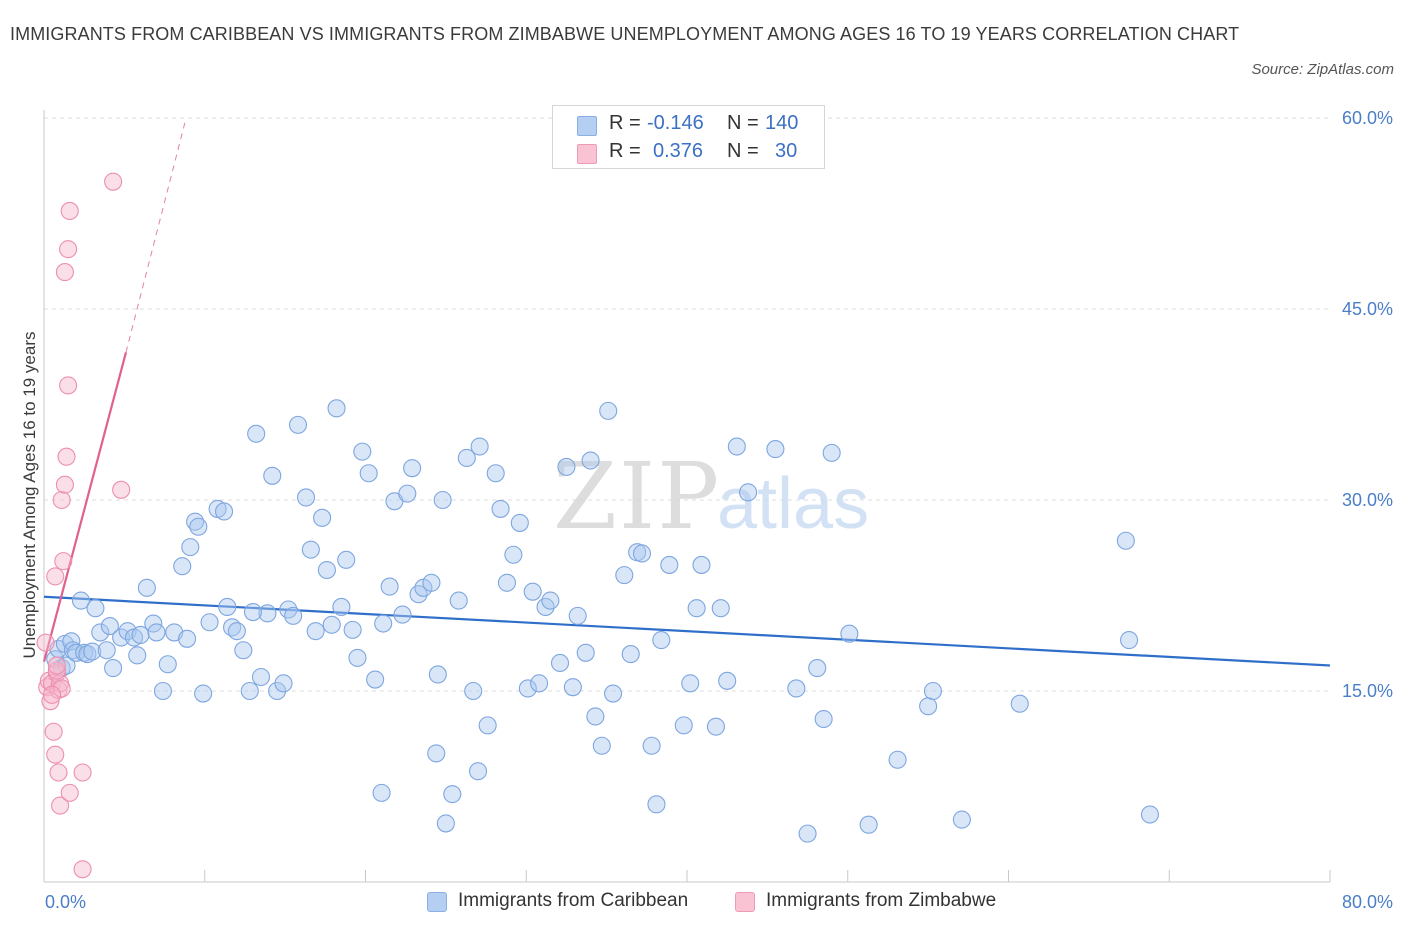 This screenshot has width=1406, height=930. I want to click on series-zimbabwe-points, so click(83, 525).